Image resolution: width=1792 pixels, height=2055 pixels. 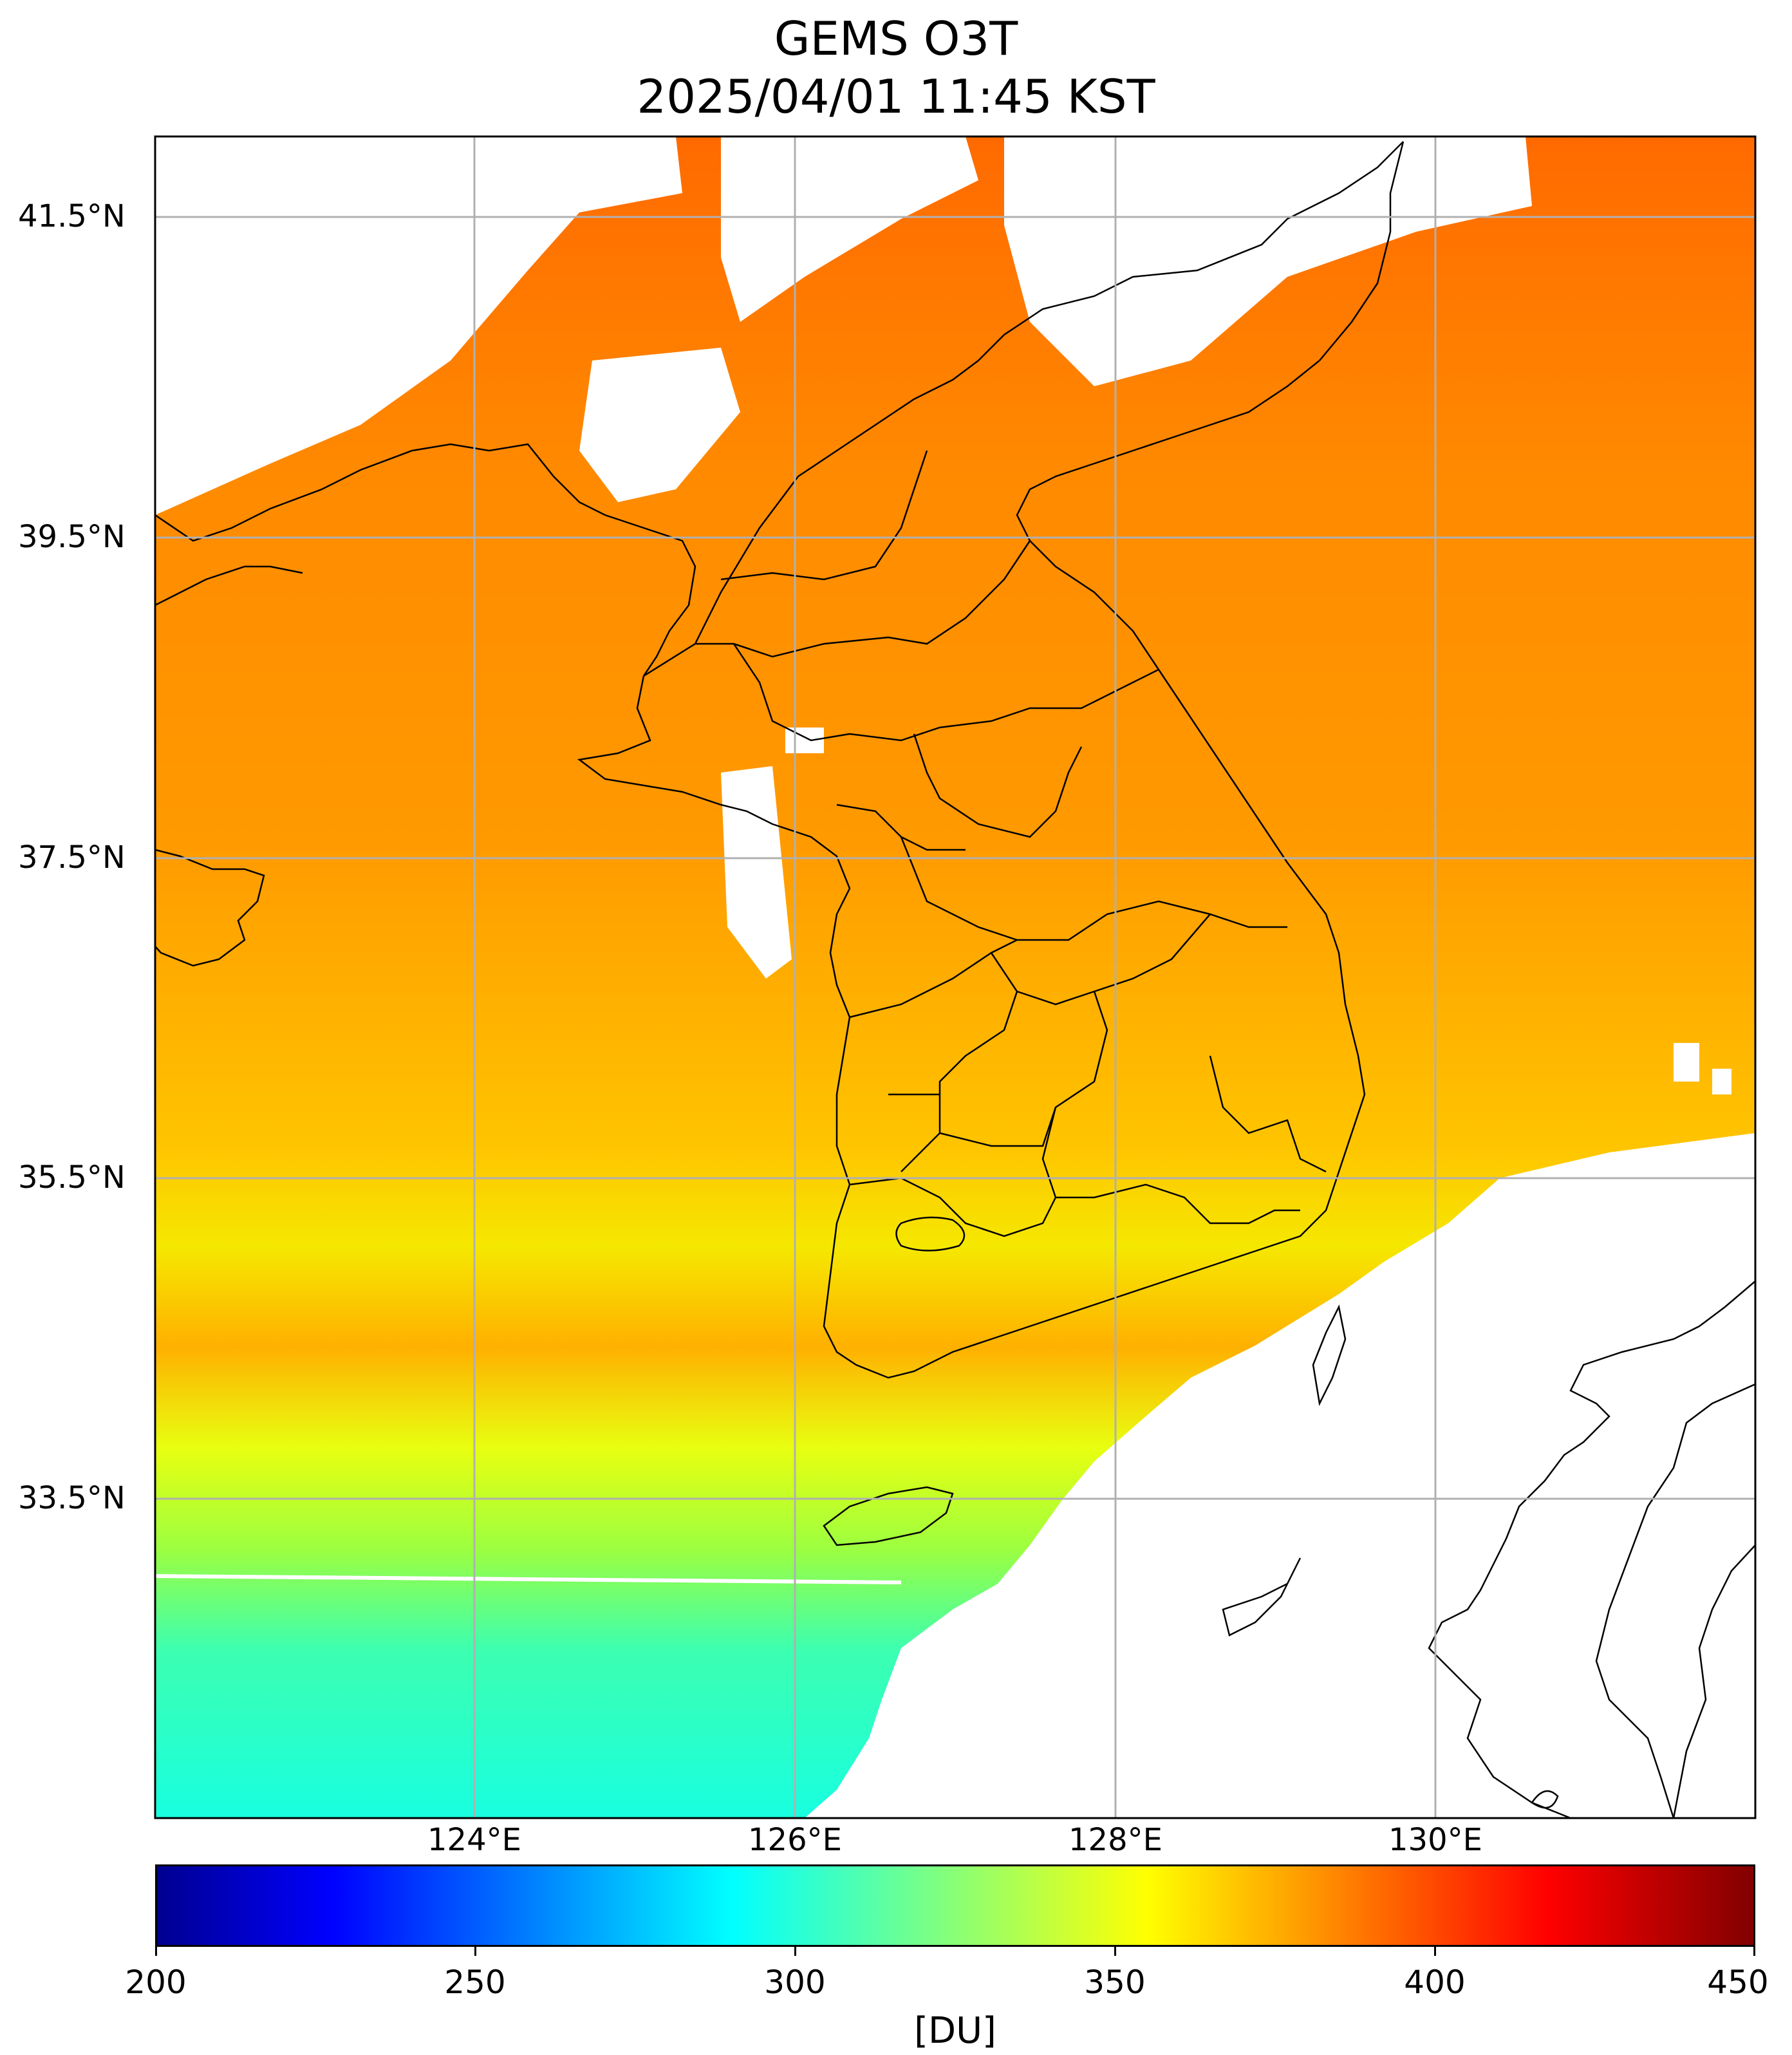 I want to click on colorbar-tick-400: 400, so click(x=1435, y=1983).